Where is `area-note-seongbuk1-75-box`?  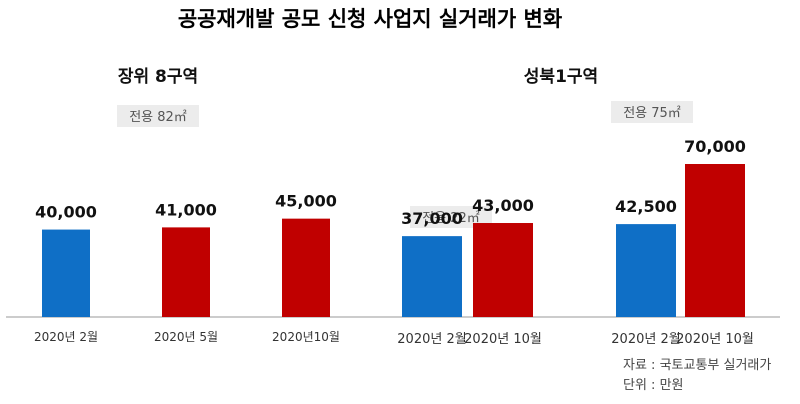 area-note-seongbuk1-75-box is located at coordinates (652, 112).